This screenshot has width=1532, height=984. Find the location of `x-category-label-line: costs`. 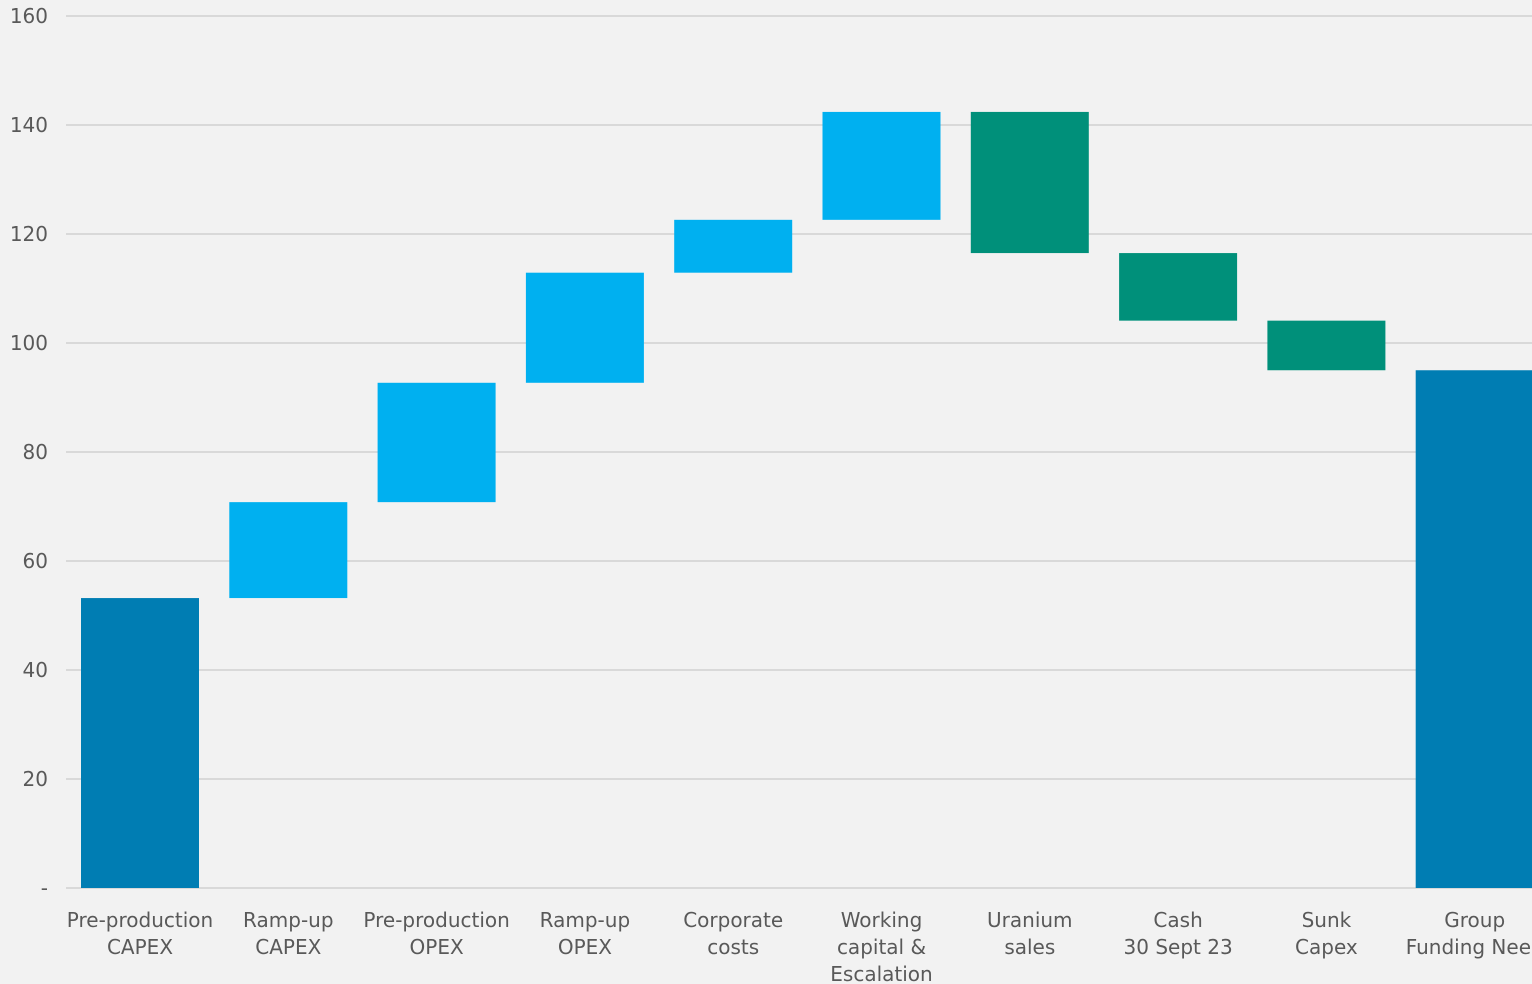

x-category-label-line: costs is located at coordinates (733, 947).